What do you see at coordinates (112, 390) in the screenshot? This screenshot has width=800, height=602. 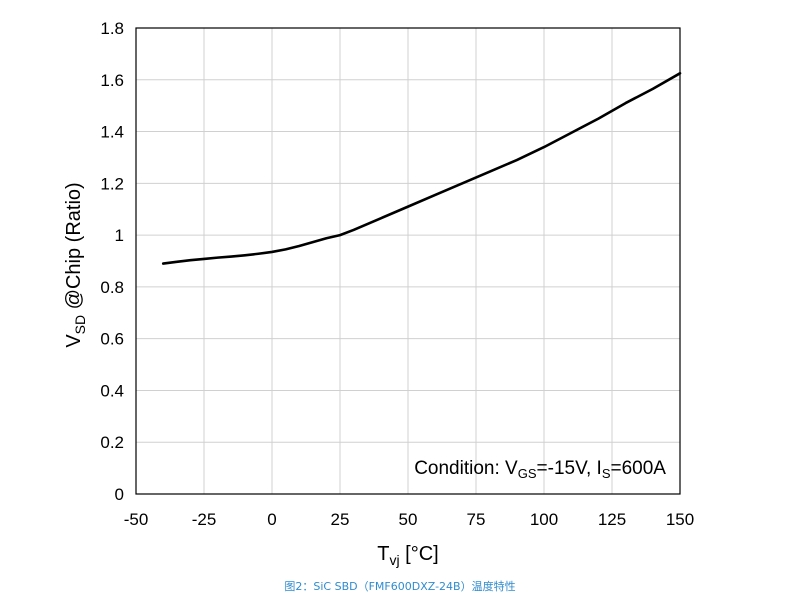 I see `y-tick-label: 0.4` at bounding box center [112, 390].